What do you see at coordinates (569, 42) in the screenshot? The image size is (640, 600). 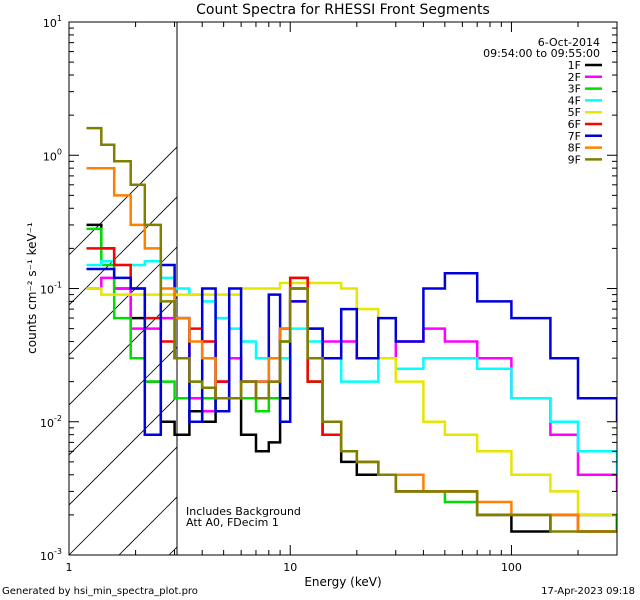 I see `date-label: 6-Oct-2014` at bounding box center [569, 42].